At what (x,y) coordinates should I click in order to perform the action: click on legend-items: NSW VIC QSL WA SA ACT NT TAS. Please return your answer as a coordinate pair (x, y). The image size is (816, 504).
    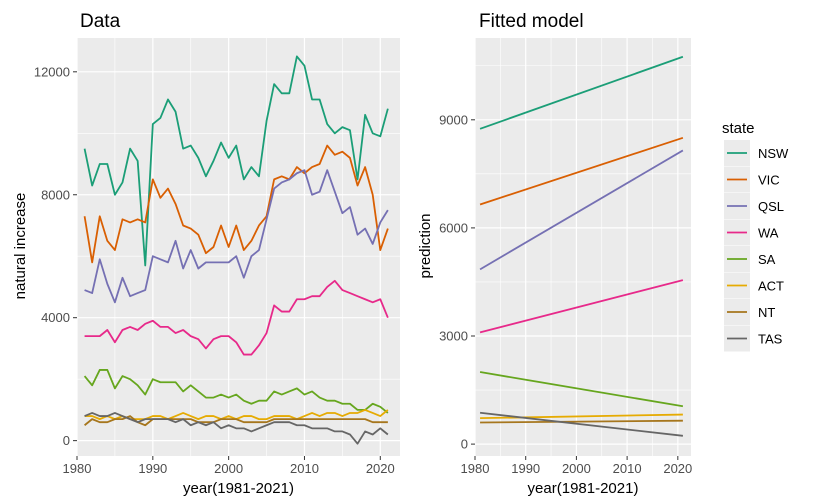
    Looking at the image, I should click on (756, 246).